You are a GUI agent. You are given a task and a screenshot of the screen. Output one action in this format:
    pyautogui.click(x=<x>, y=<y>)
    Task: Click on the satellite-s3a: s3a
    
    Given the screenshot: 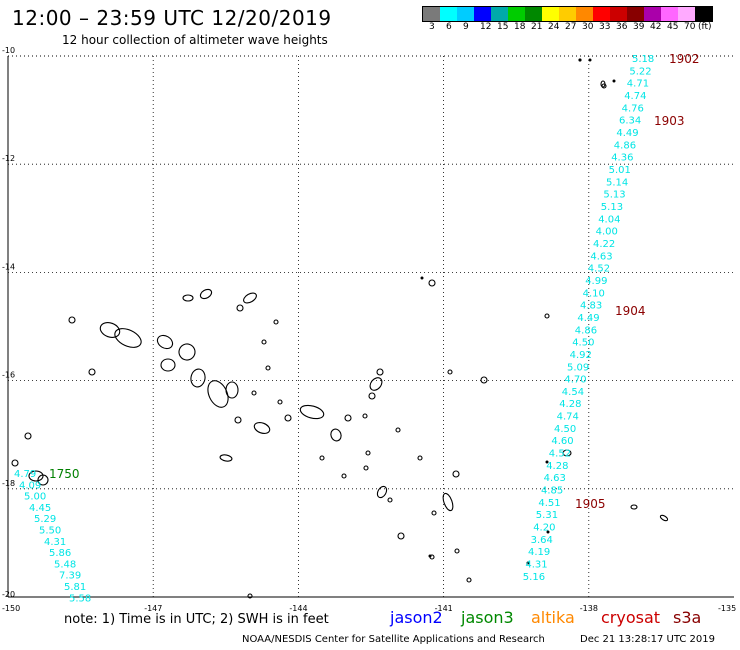 What is the action you would take?
    pyautogui.click(x=687, y=617)
    